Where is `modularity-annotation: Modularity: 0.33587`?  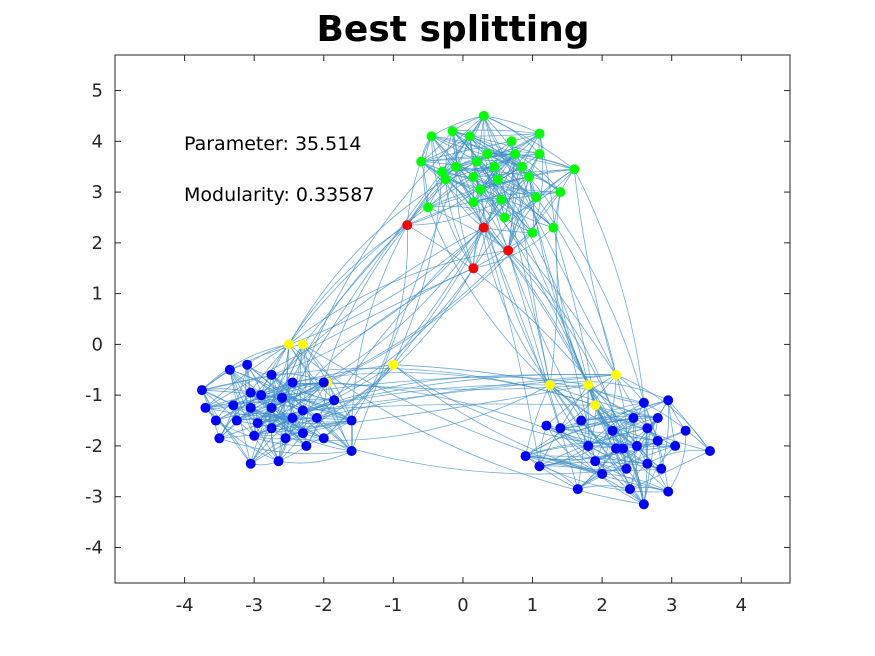 modularity-annotation: Modularity: 0.33587 is located at coordinates (279, 195).